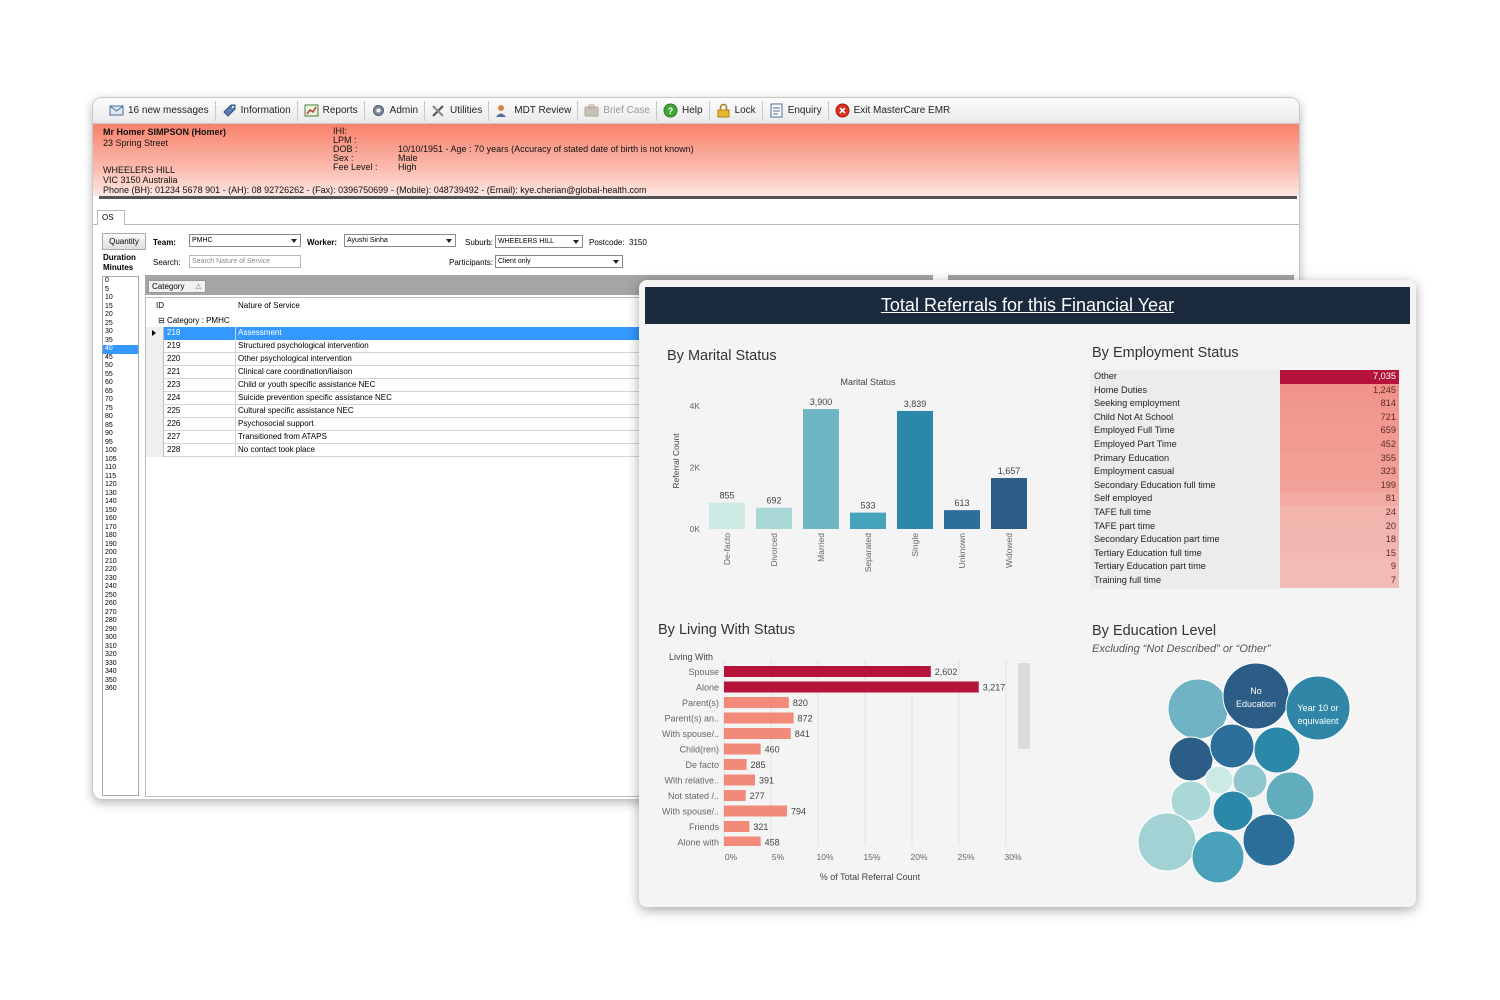 This screenshot has height=1000, width=1500. Describe the element at coordinates (109, 340) in the screenshot. I see `duration-option: 35` at that location.